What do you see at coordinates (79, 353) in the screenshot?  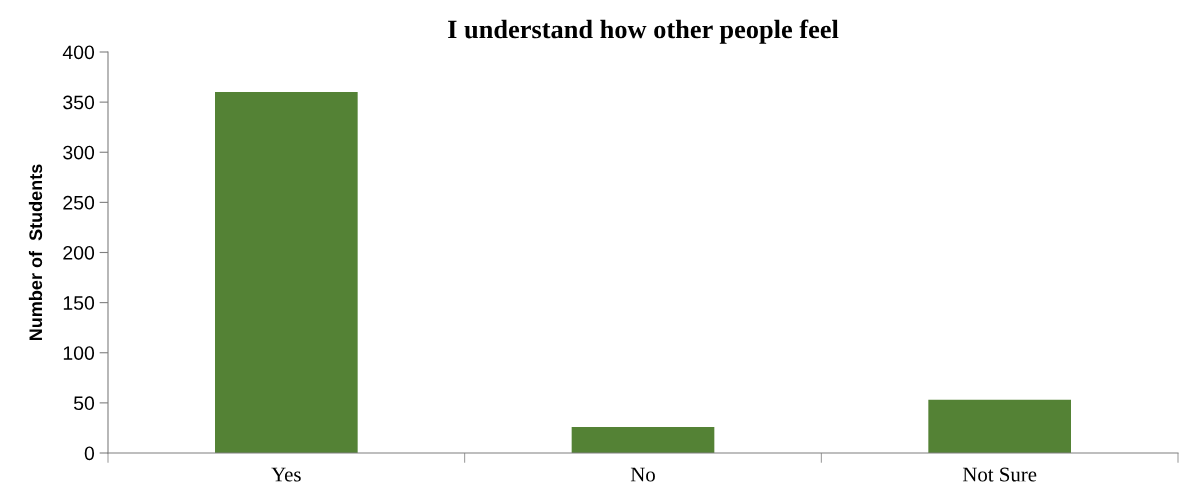 I see `y-tick-label: 100` at bounding box center [79, 353].